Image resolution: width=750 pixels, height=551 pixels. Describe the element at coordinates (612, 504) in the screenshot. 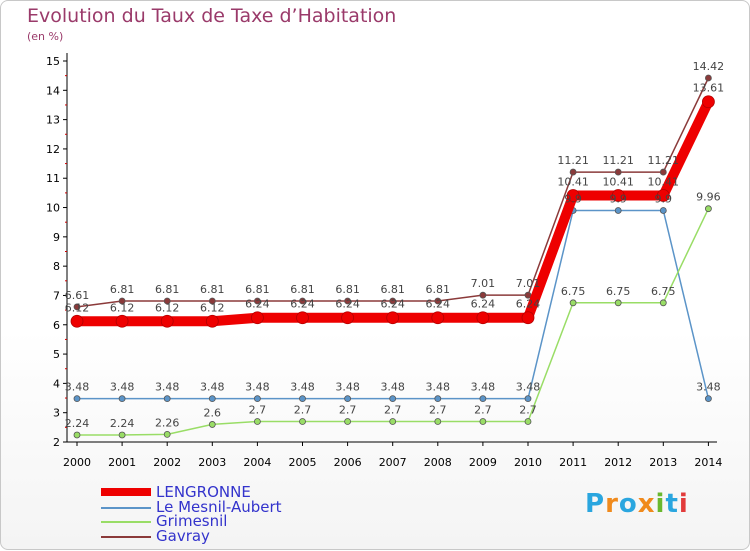

I see `logo-letter: r` at that location.